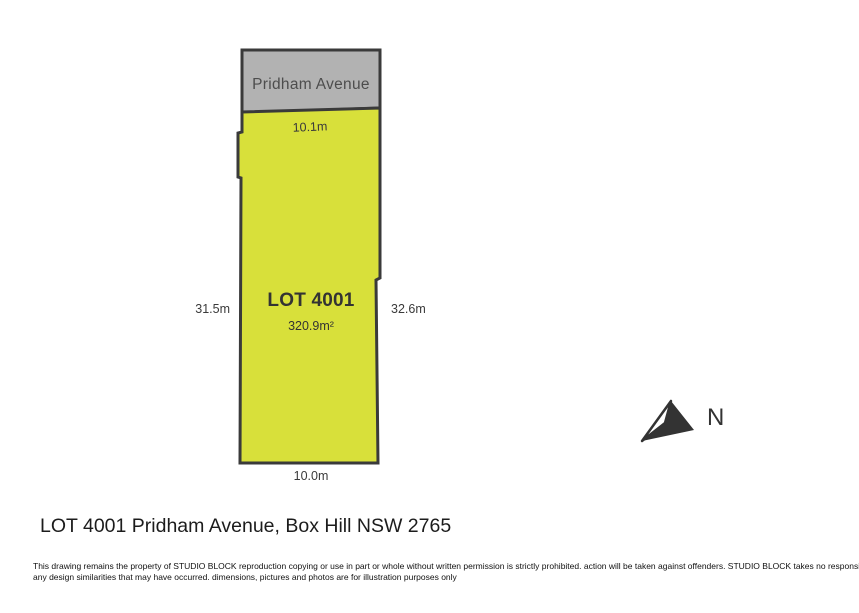 The image size is (859, 613). What do you see at coordinates (408, 309) in the screenshot?
I see `dimension-right-label: 32.6m` at bounding box center [408, 309].